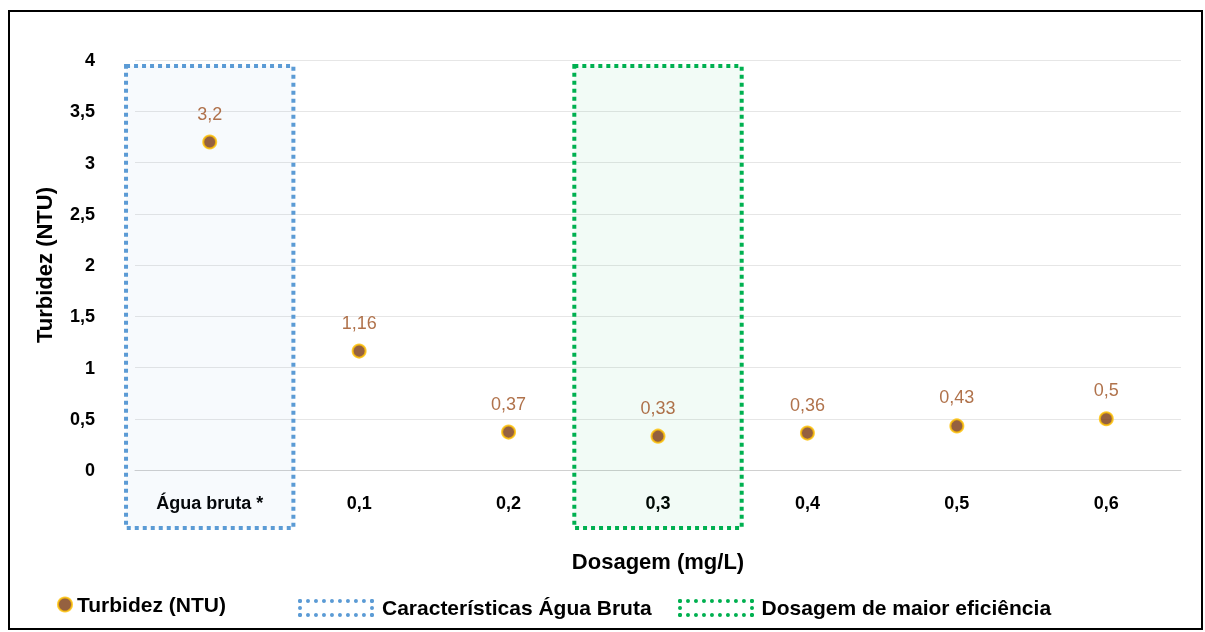  Describe the element at coordinates (82, 418) in the screenshot. I see `y-tick-label: 0,5` at that location.